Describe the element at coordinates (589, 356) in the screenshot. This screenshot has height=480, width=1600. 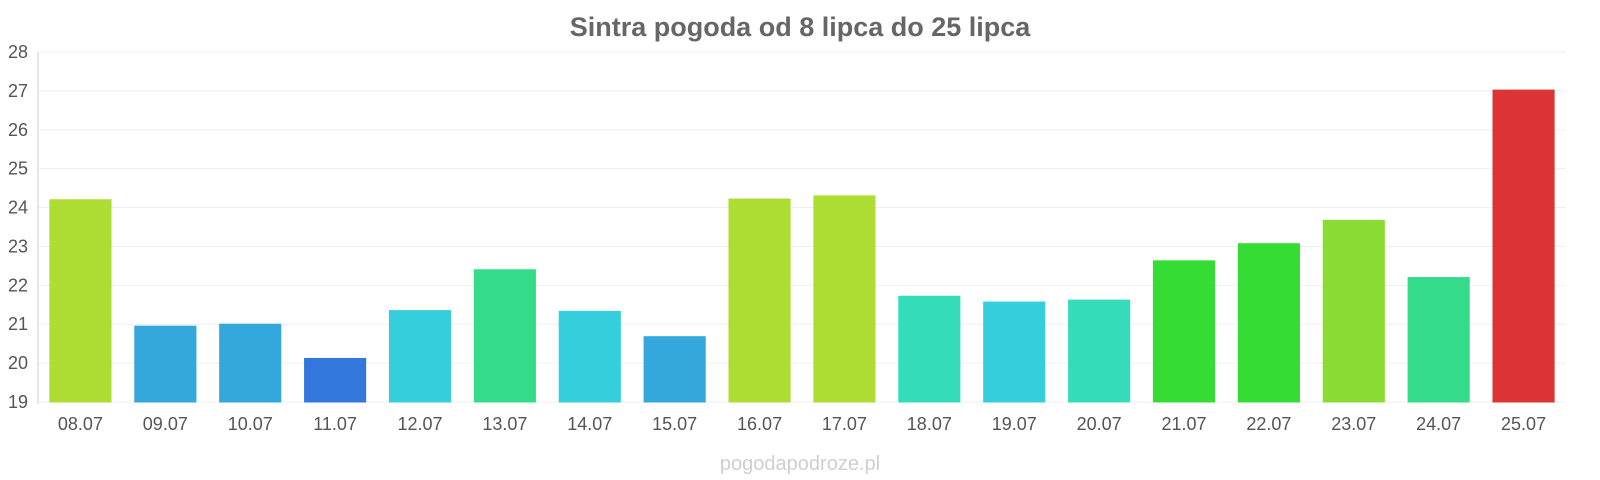
I see `bar-14.07` at that location.